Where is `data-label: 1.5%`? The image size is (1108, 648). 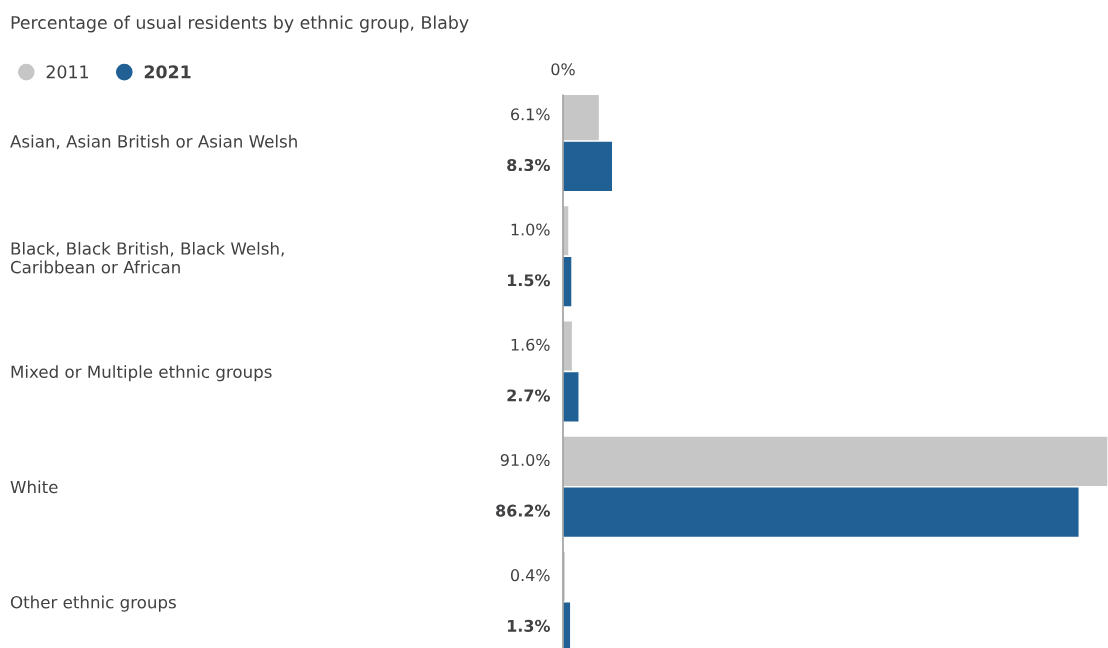
data-label: 1.5% is located at coordinates (529, 280).